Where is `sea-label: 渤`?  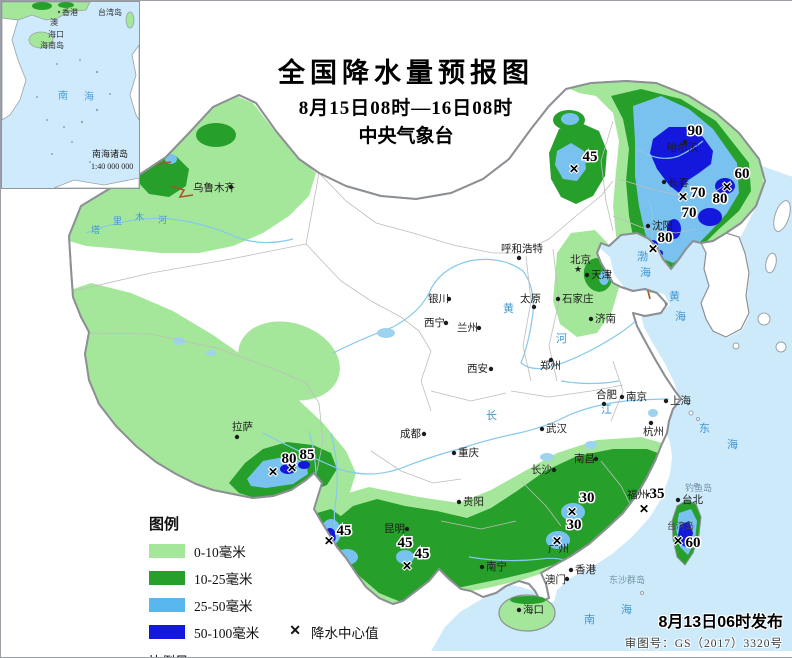
sea-label: 渤 is located at coordinates (642, 256).